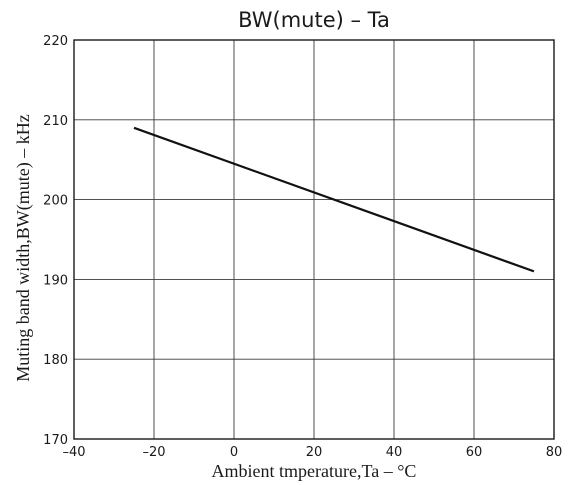 This screenshot has width=579, height=485. I want to click on y-tick-label: 190, so click(55, 280).